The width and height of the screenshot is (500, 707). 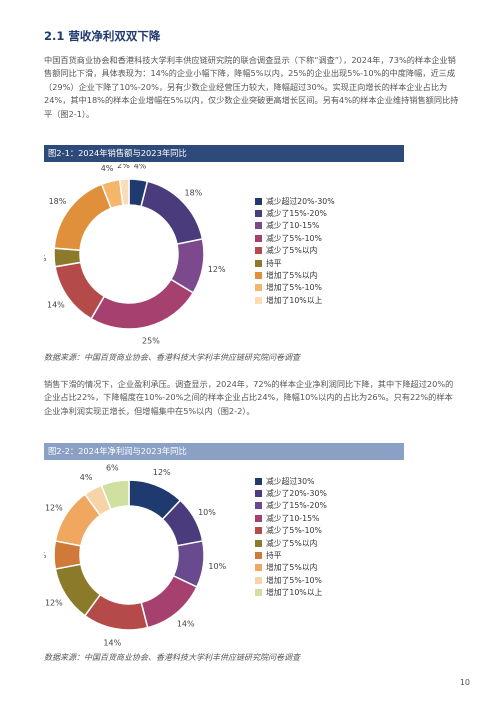 What do you see at coordinates (117, 451) in the screenshot?
I see `figure-2-2-title: 图2-2：2024年净利润与2023年同比` at bounding box center [117, 451].